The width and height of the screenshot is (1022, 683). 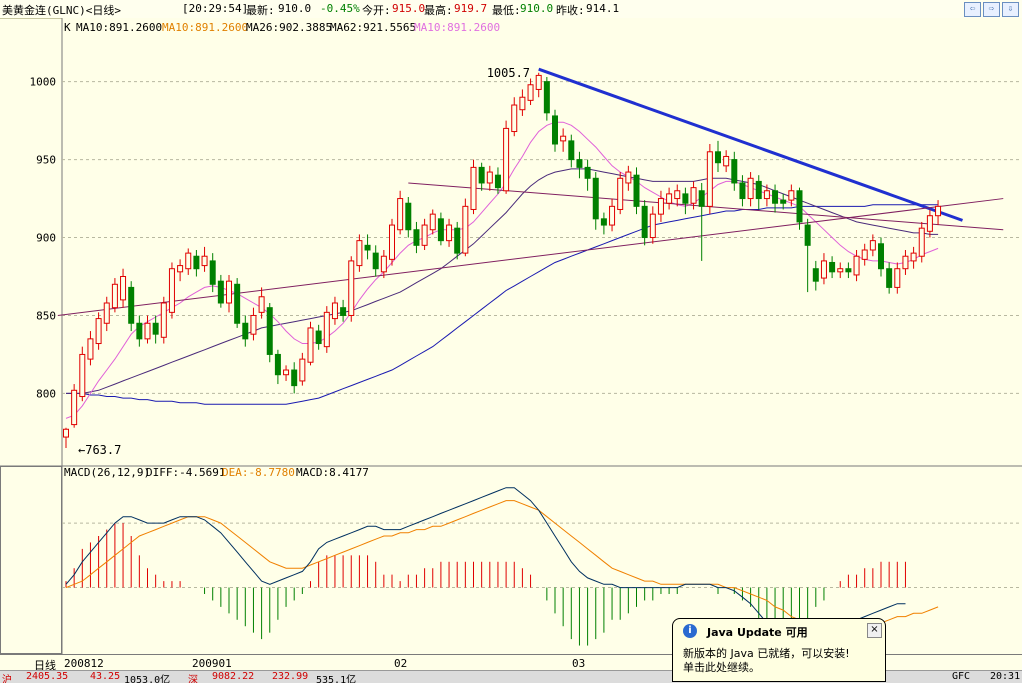 What do you see at coordinates (212, 663) in the screenshot?
I see `xtick-200901: 200901` at bounding box center [212, 663].